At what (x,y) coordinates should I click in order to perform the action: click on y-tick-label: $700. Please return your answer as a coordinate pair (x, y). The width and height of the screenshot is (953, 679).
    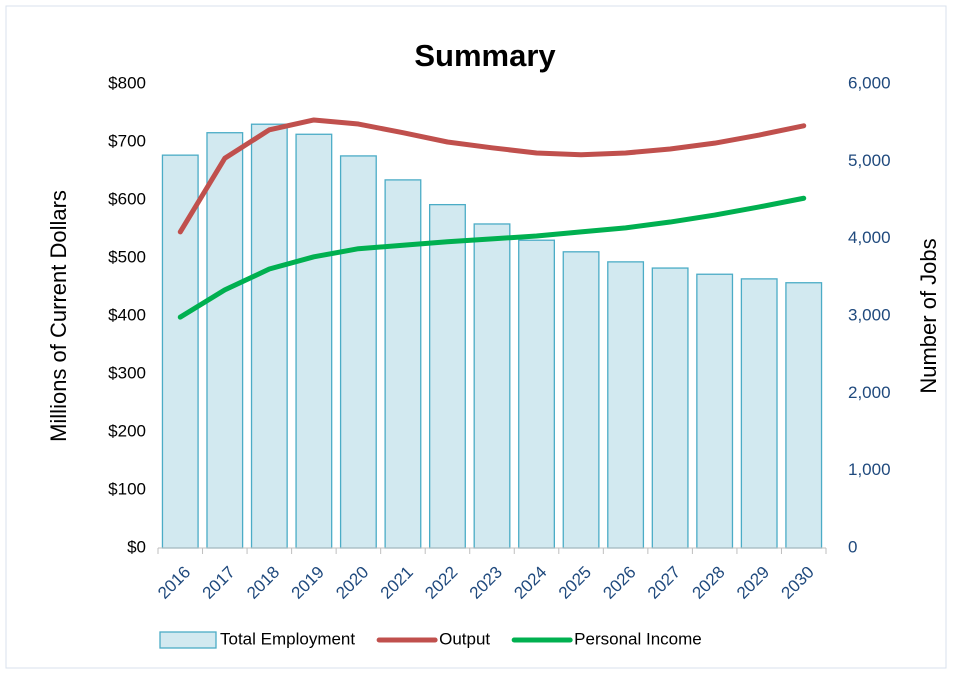
    Looking at the image, I should click on (127, 140).